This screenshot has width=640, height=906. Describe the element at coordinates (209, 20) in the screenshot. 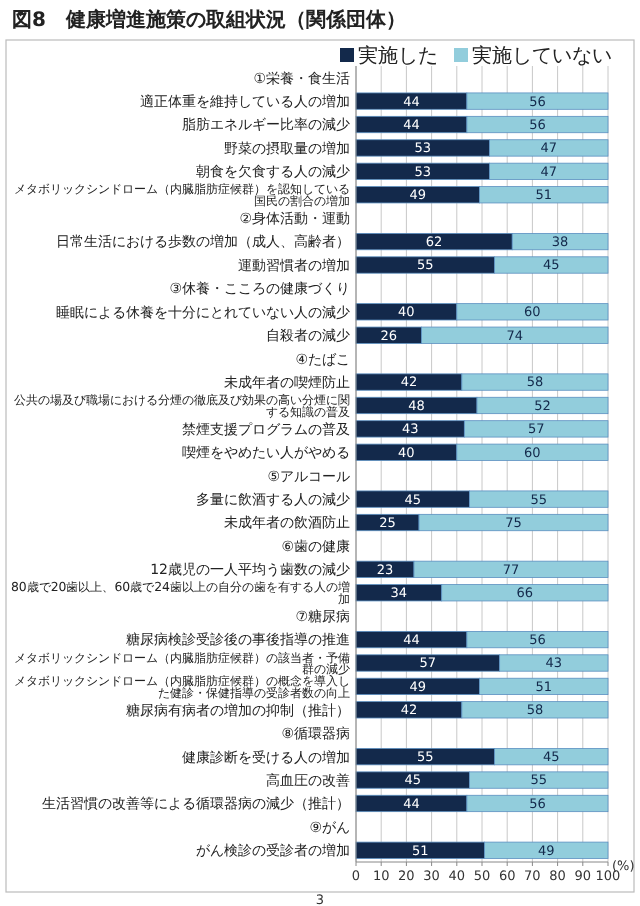

I see `chart-title: 図8 健康増進施策の取組状況（関係団体）` at that location.